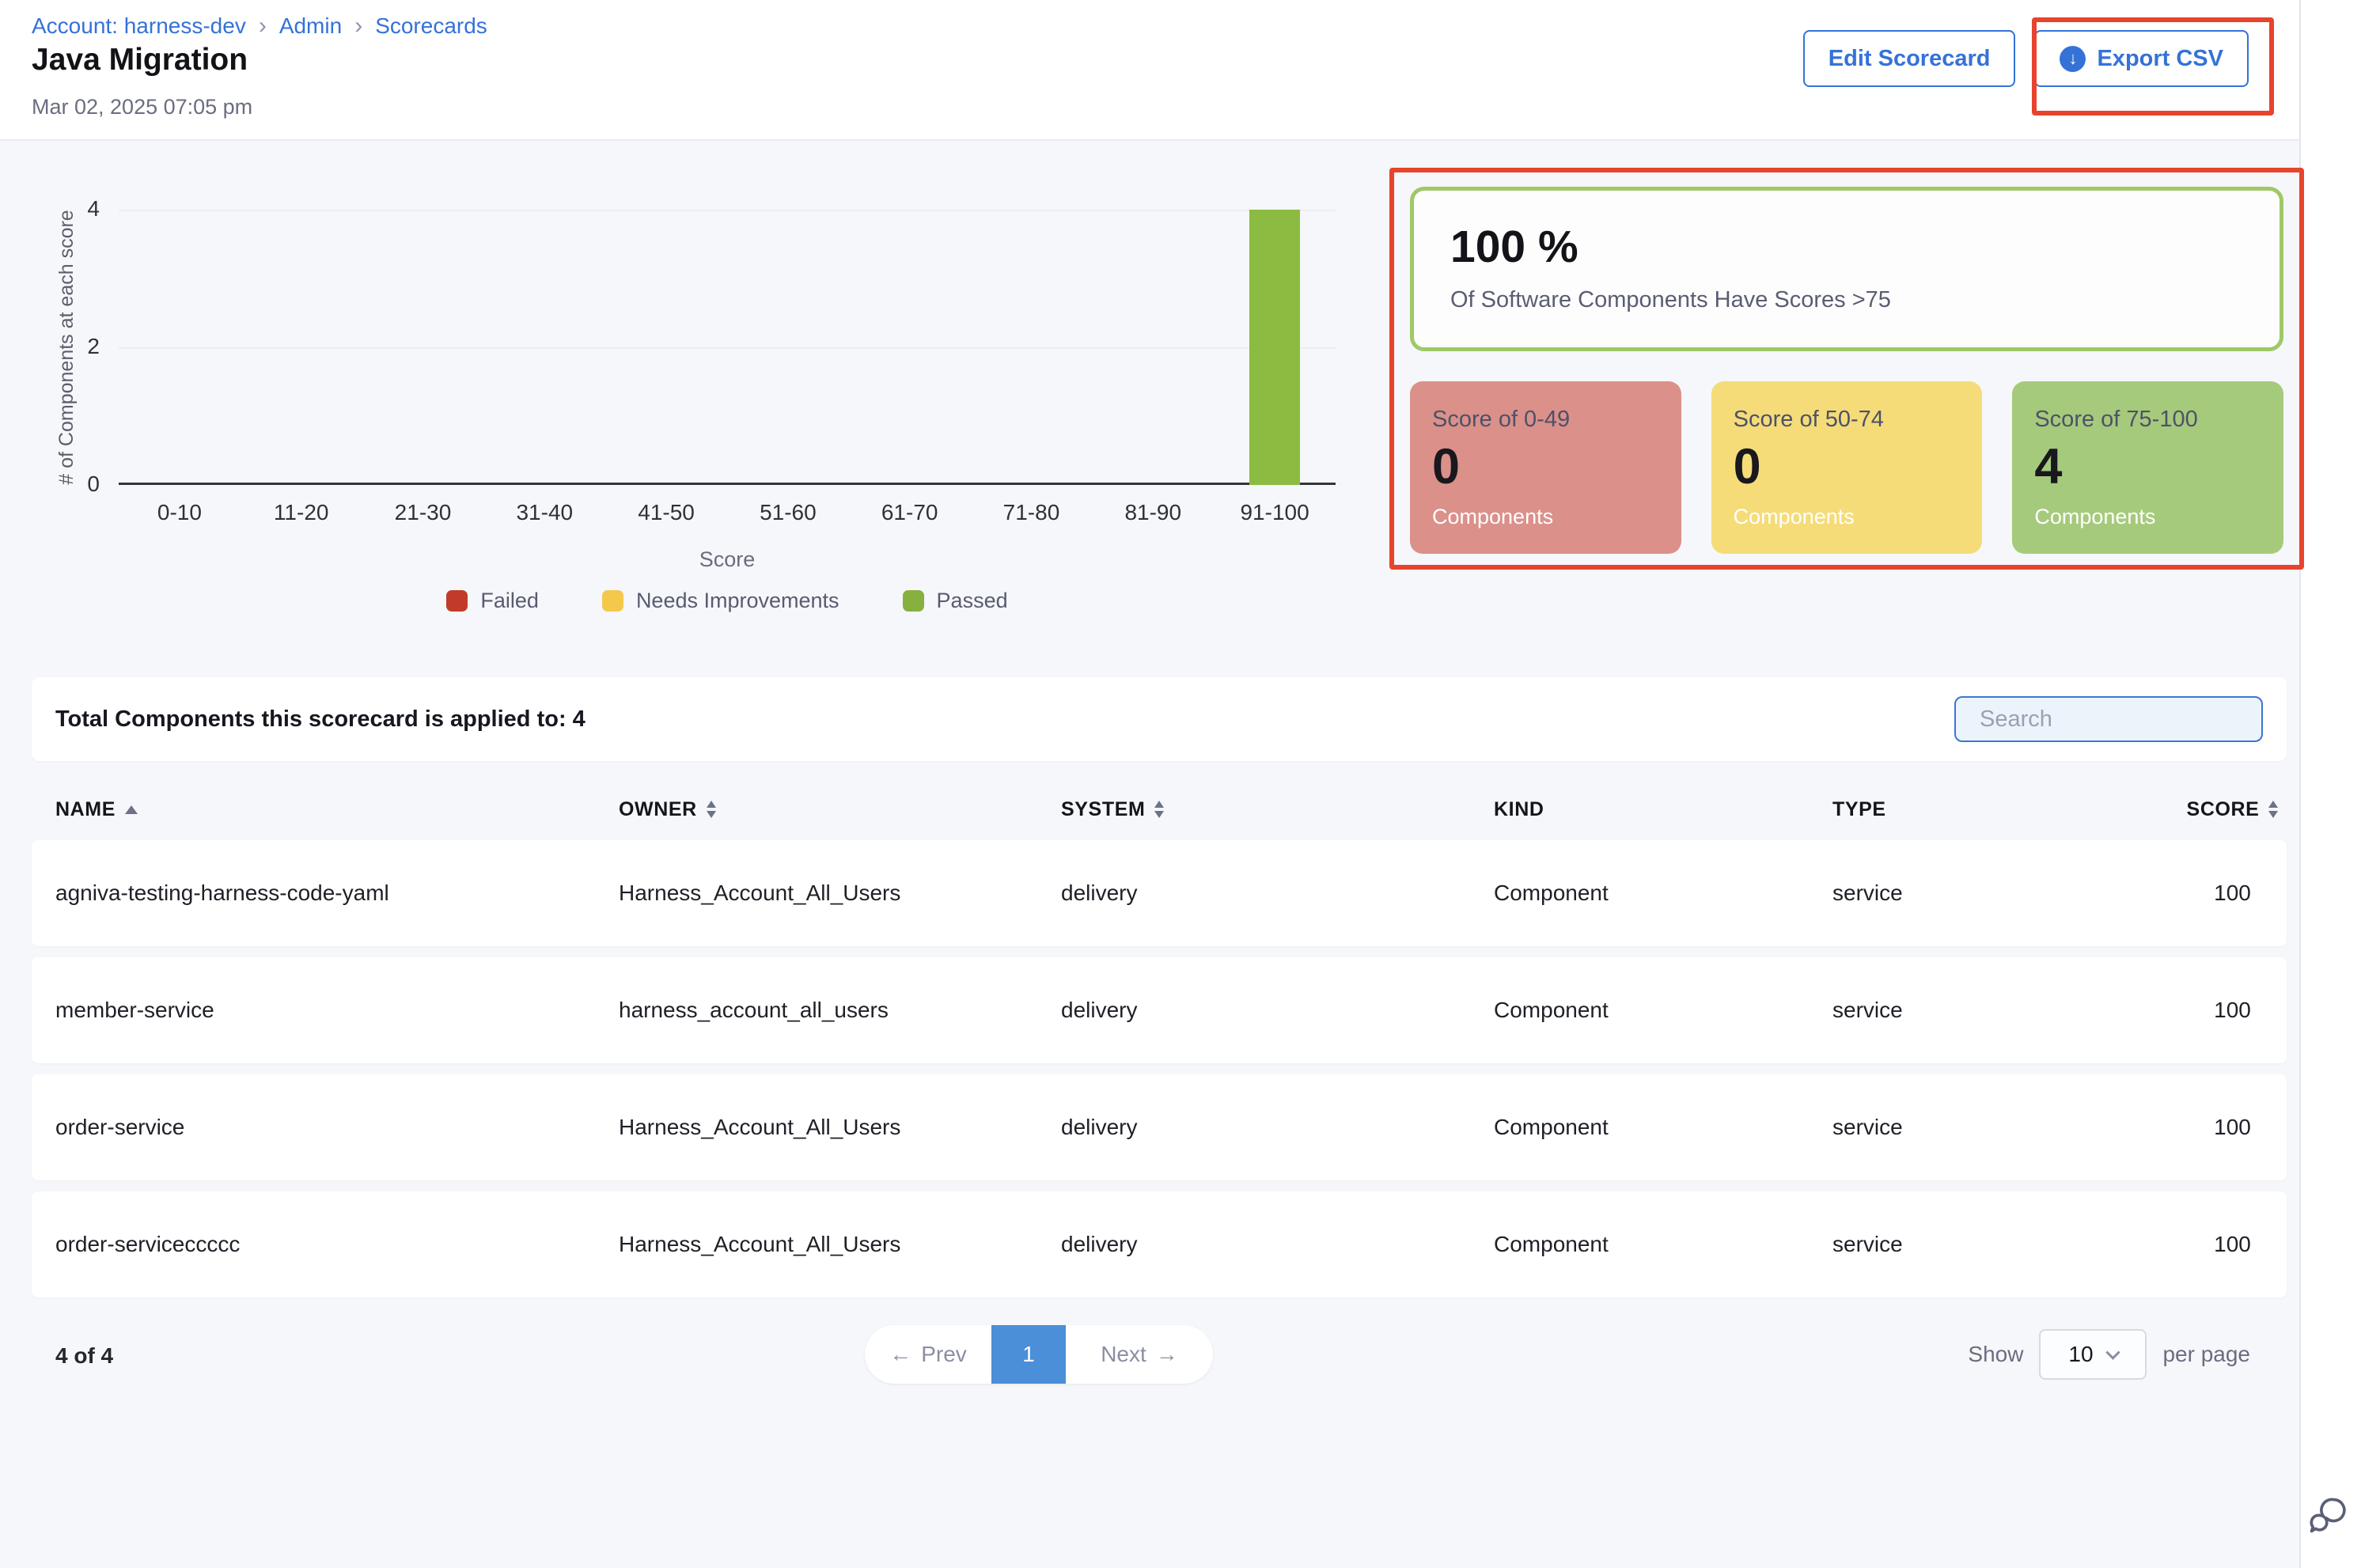 This screenshot has height=1568, width=2361. I want to click on y-tick: 0, so click(93, 484).